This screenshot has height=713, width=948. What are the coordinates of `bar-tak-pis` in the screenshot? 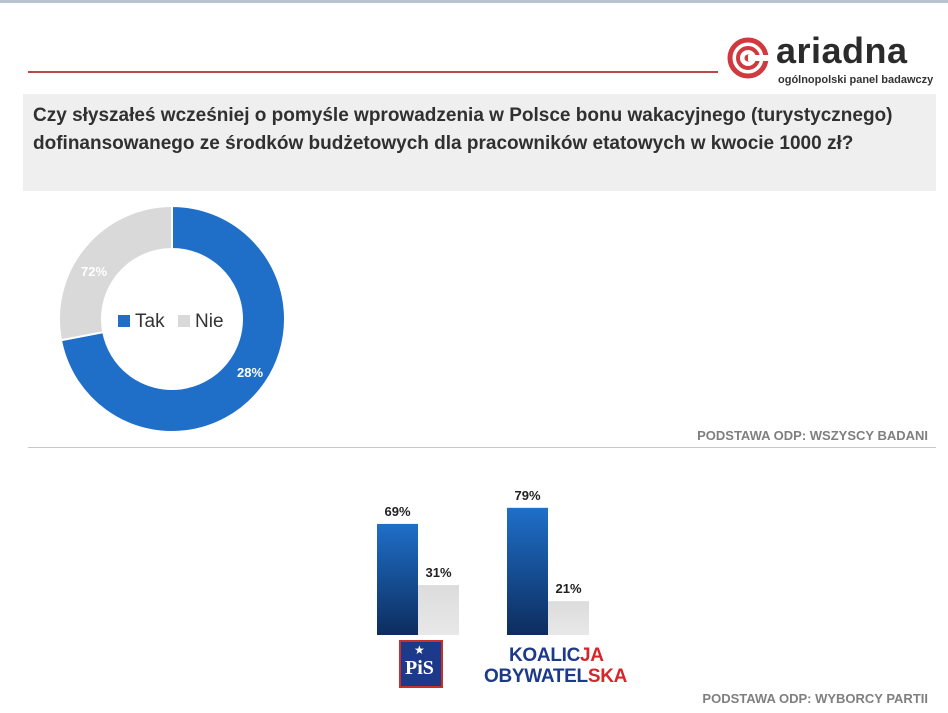 It's located at (397, 579).